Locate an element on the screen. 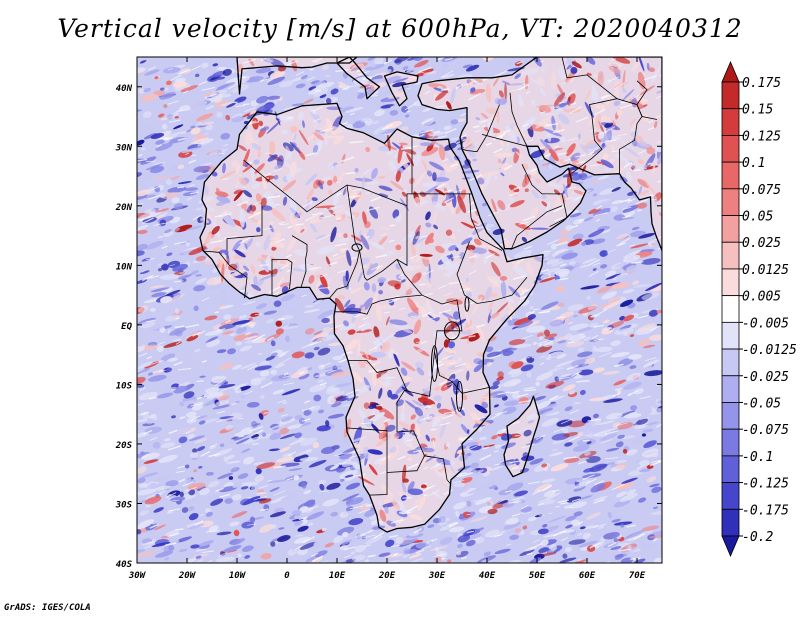 The image size is (800, 618). lon-tick-label: 20E is located at coordinates (387, 576).